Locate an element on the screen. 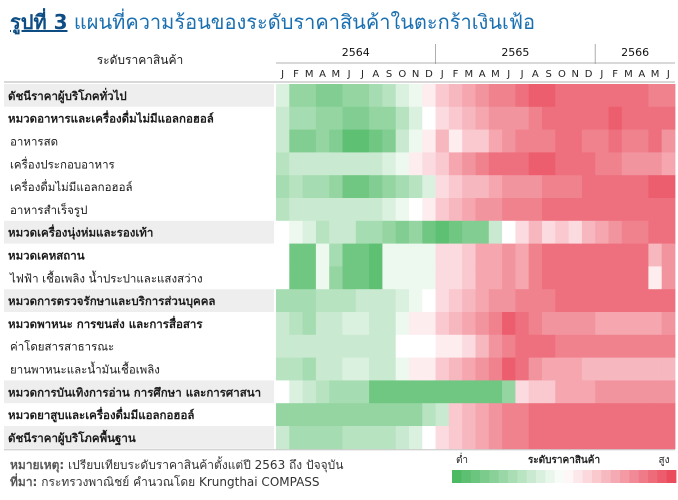  year-label: 2566 is located at coordinates (635, 52).